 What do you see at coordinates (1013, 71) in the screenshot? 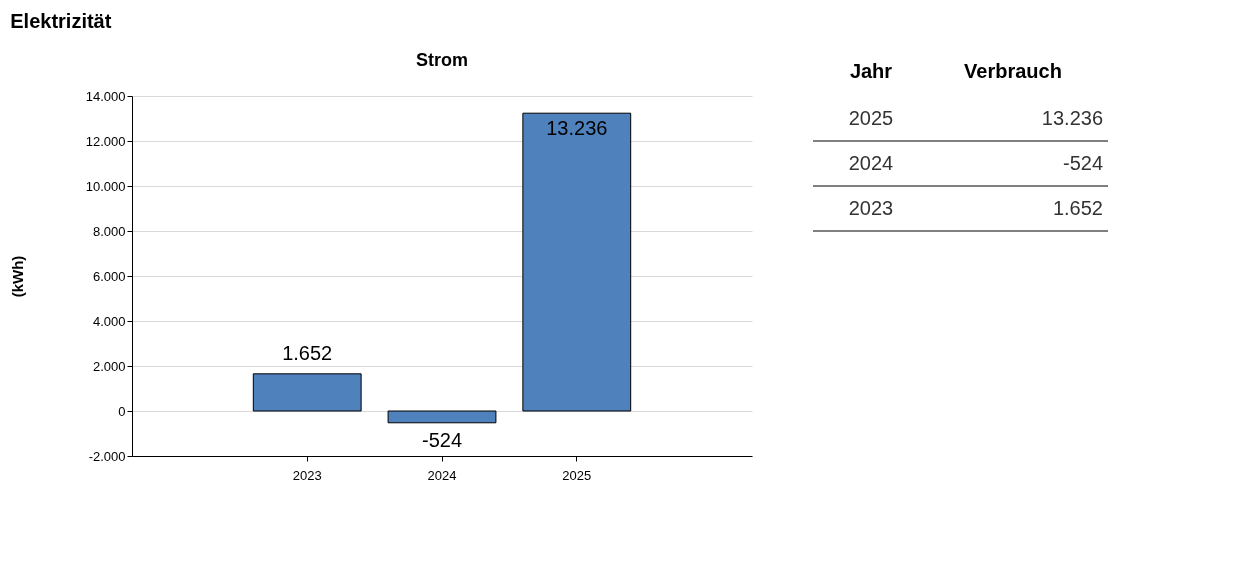
I see `text: Verbrauch` at bounding box center [1013, 71].